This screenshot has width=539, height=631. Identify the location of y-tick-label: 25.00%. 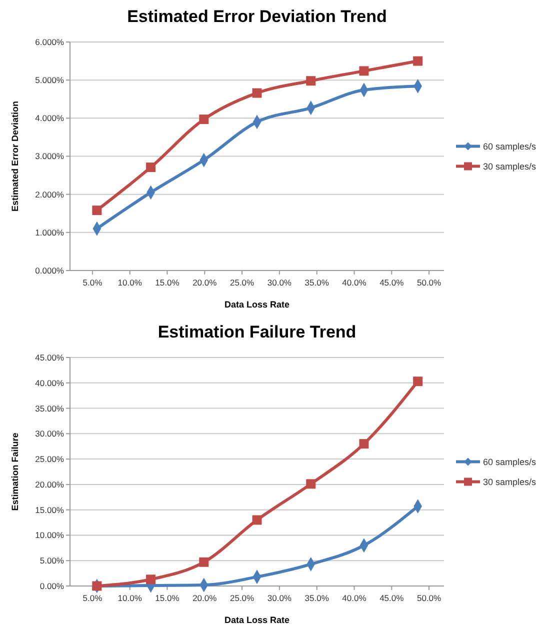
(49, 459).